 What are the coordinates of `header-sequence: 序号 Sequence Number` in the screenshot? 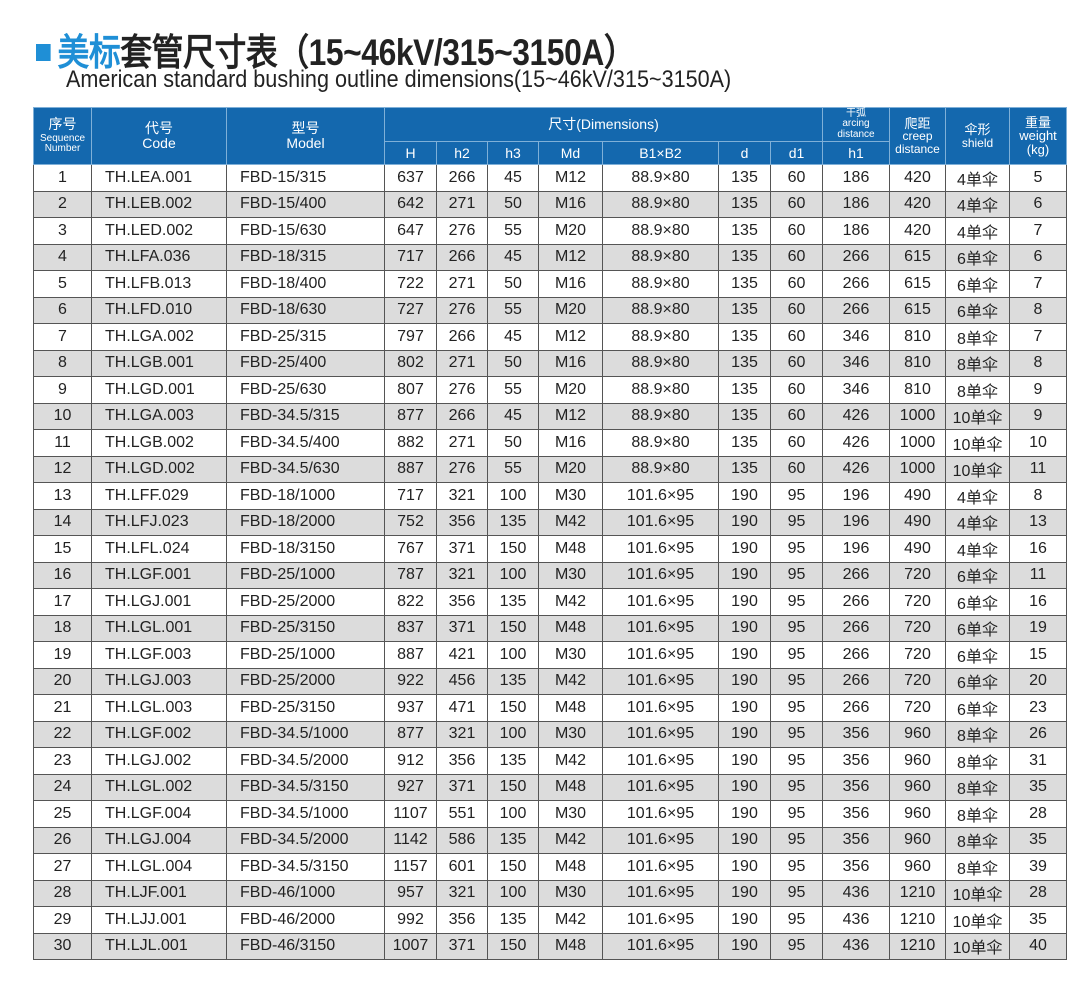 It's located at (62, 136).